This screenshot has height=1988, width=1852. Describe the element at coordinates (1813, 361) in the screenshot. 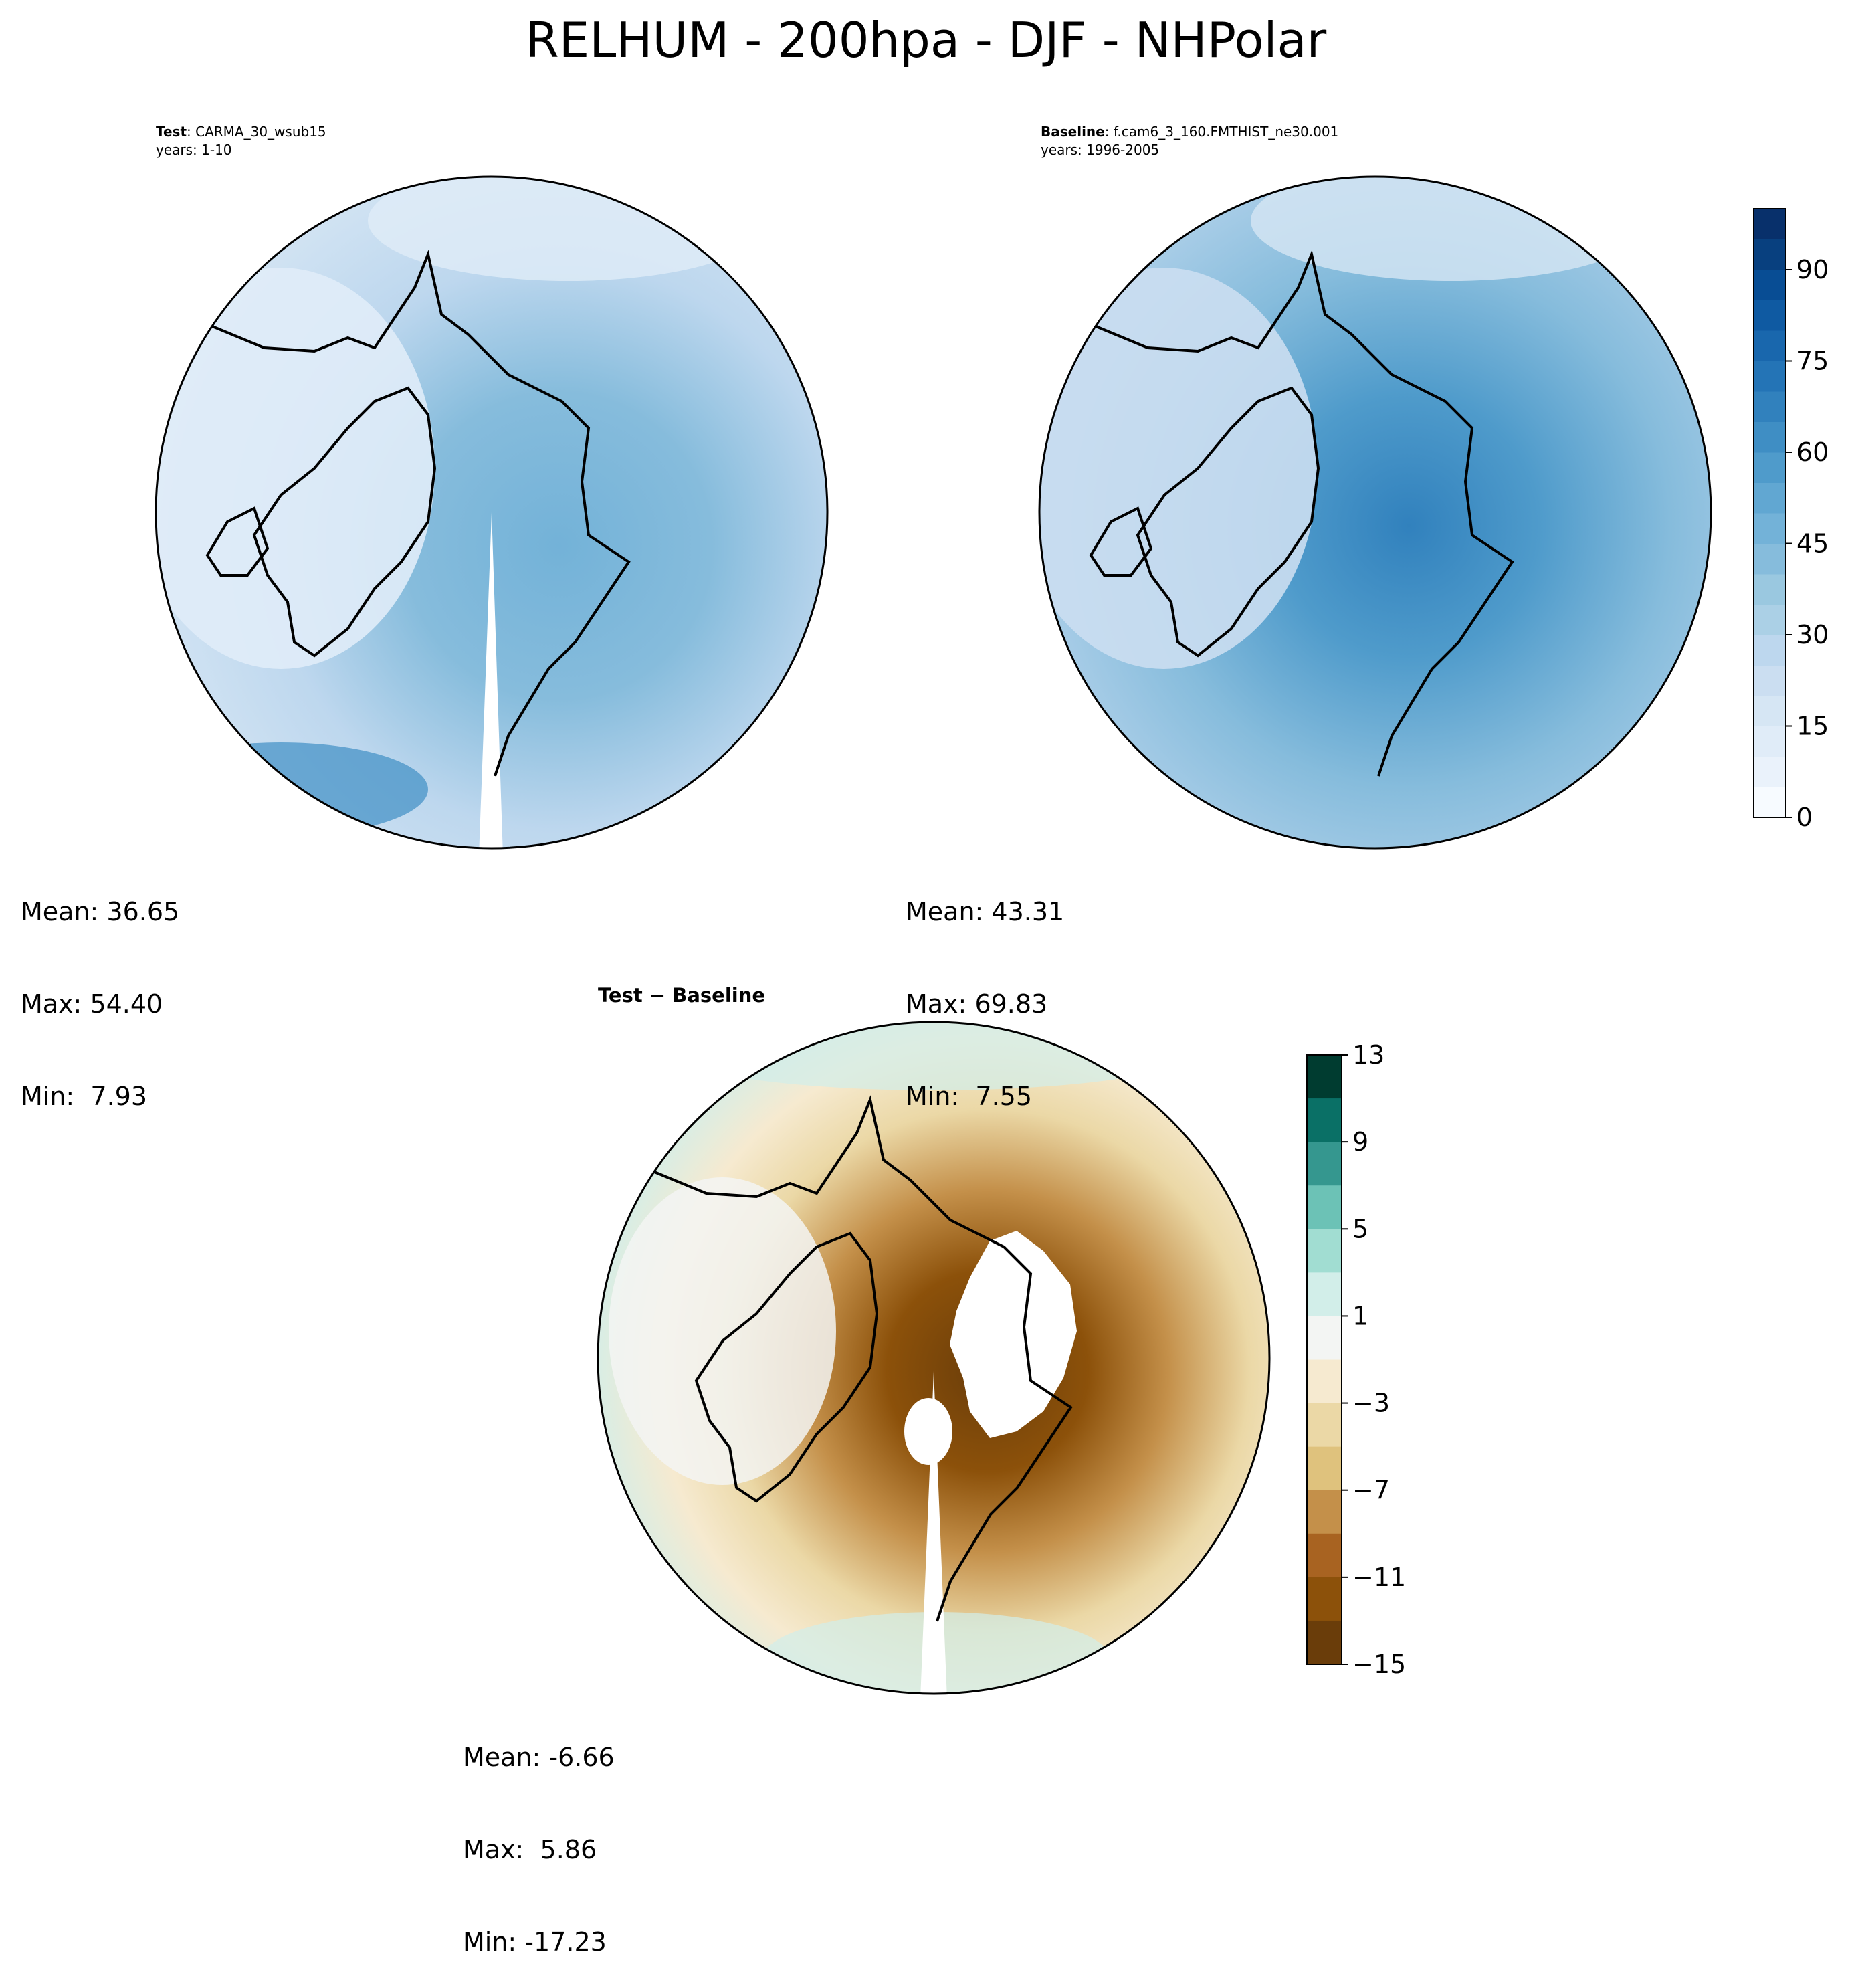

I see `relhum-colorbar-tick-label: 75` at that location.